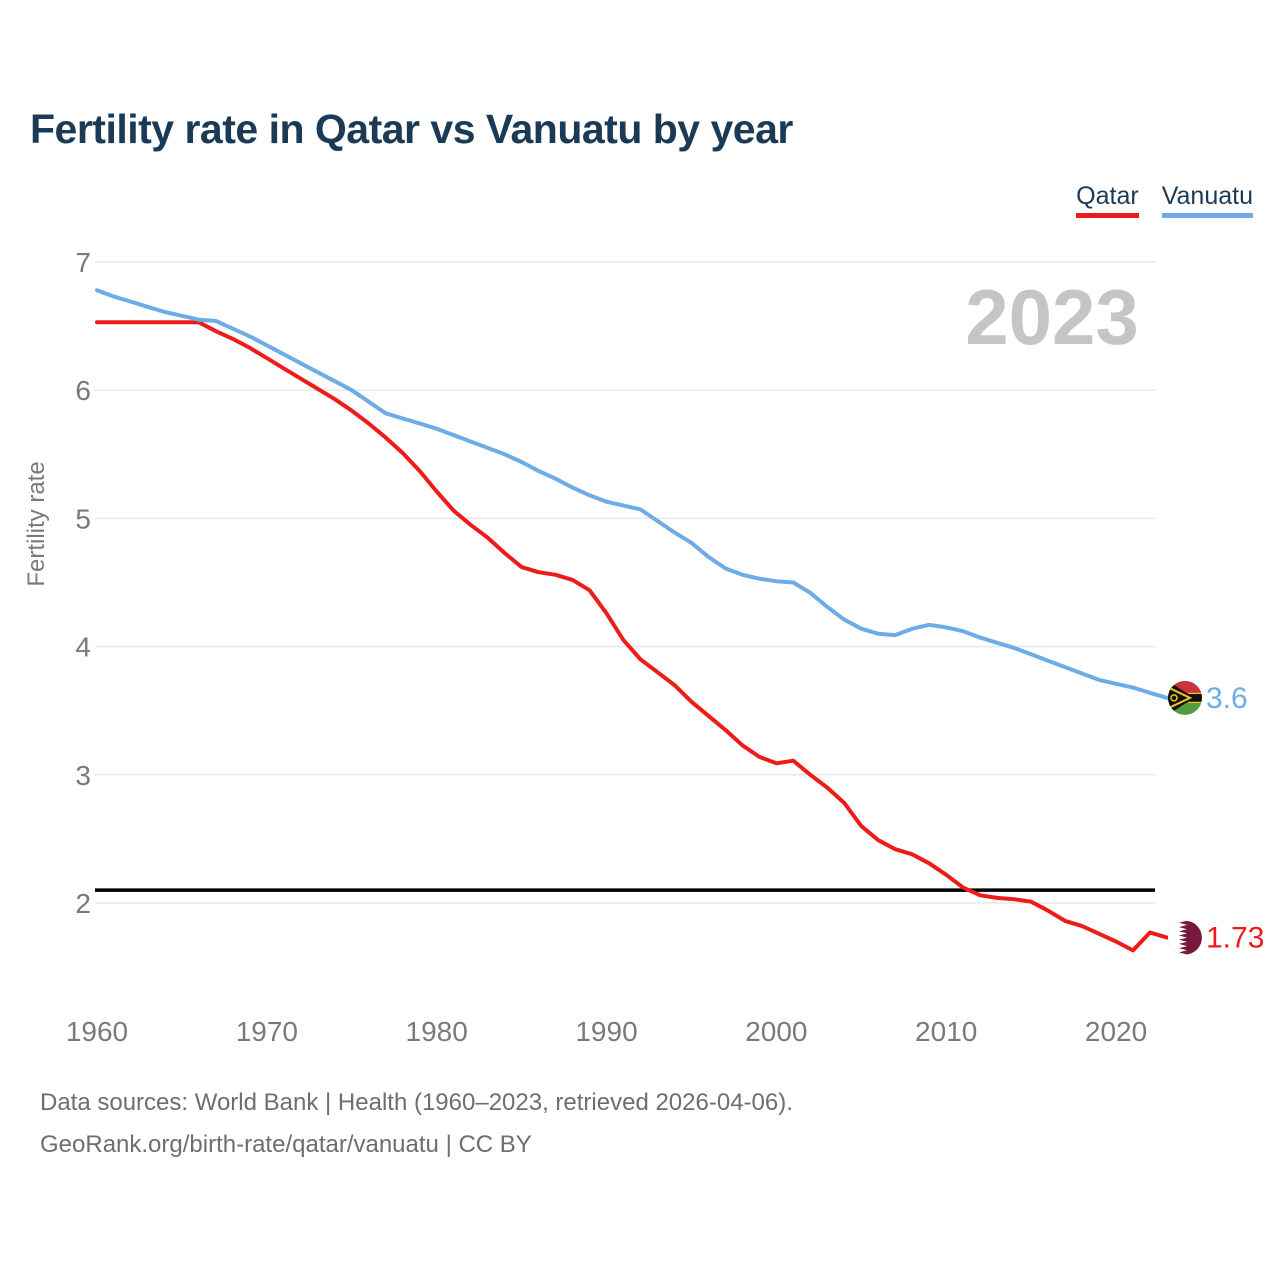 This screenshot has width=1280, height=1280. Describe the element at coordinates (1185, 697) in the screenshot. I see `vanuatu-flag-icon` at that location.